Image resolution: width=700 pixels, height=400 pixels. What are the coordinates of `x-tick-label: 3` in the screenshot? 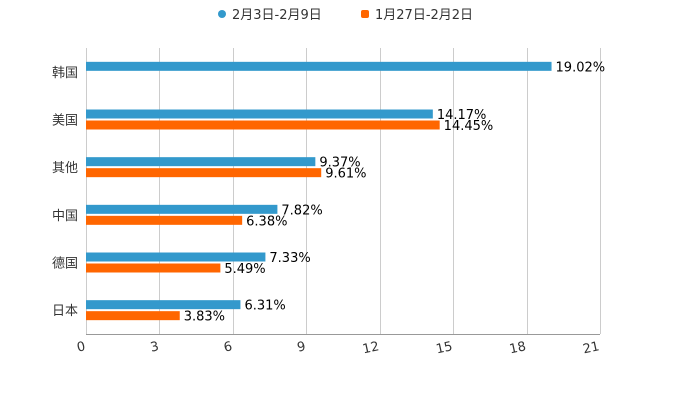 It's located at (154, 347).